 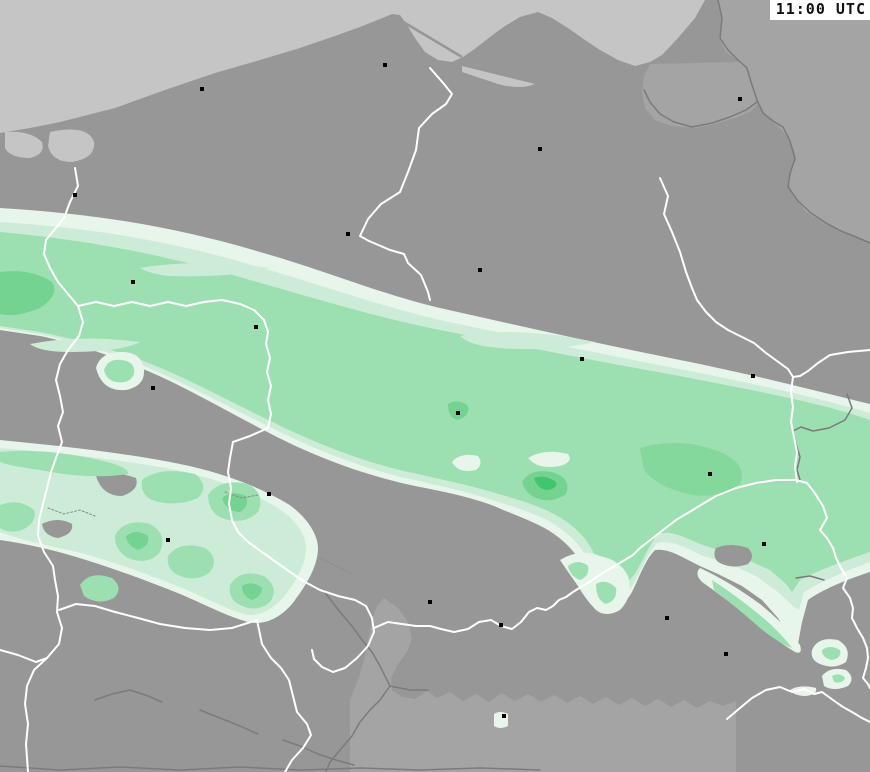 What do you see at coordinates (752, 614) in the screenshot?
I see `precip-tail-core` at bounding box center [752, 614].